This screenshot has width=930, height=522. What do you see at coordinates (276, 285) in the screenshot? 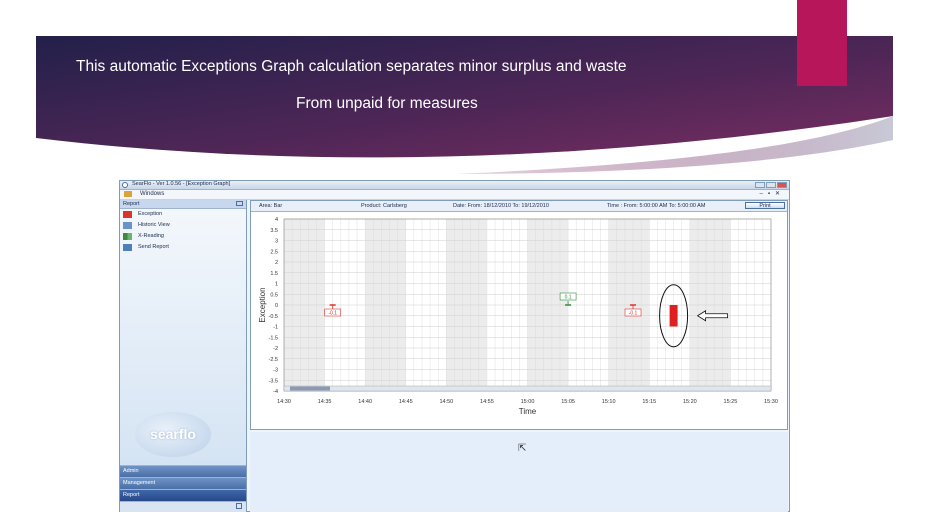
I see `y-tick-label: 1` at bounding box center [276, 285].